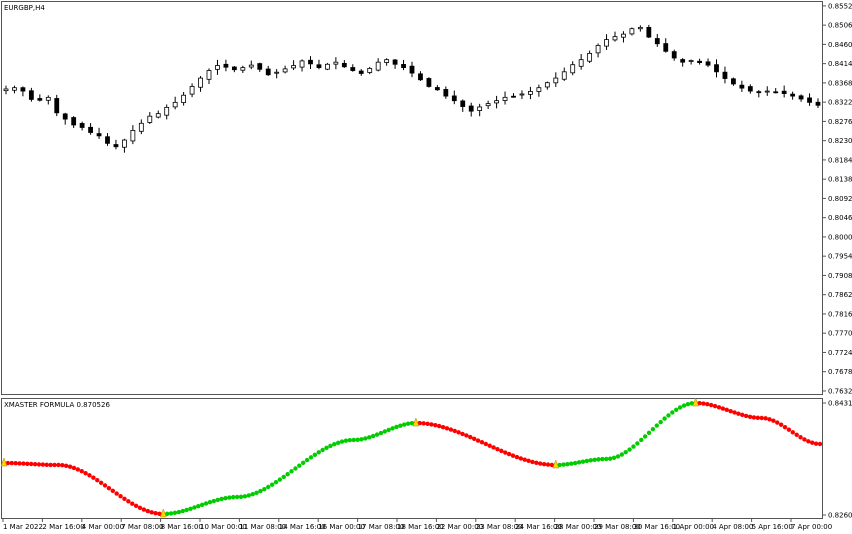 This screenshot has height=534, width=852. I want to click on price-tick-label: 0.77245, so click(840, 353).